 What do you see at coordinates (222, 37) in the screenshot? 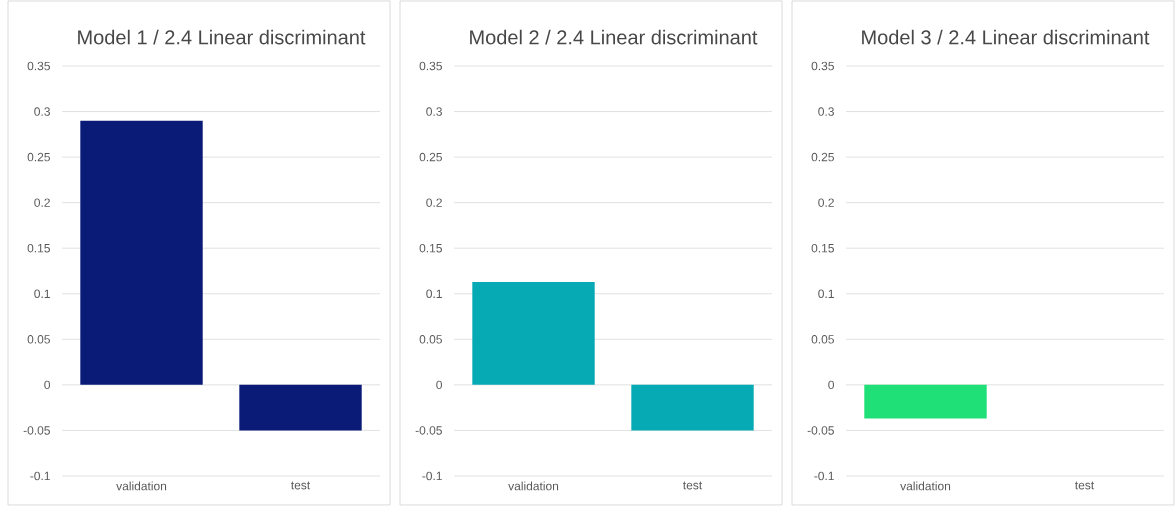
I see `chart-title: Model 1 / 2.4 Linear discriminant` at bounding box center [222, 37].